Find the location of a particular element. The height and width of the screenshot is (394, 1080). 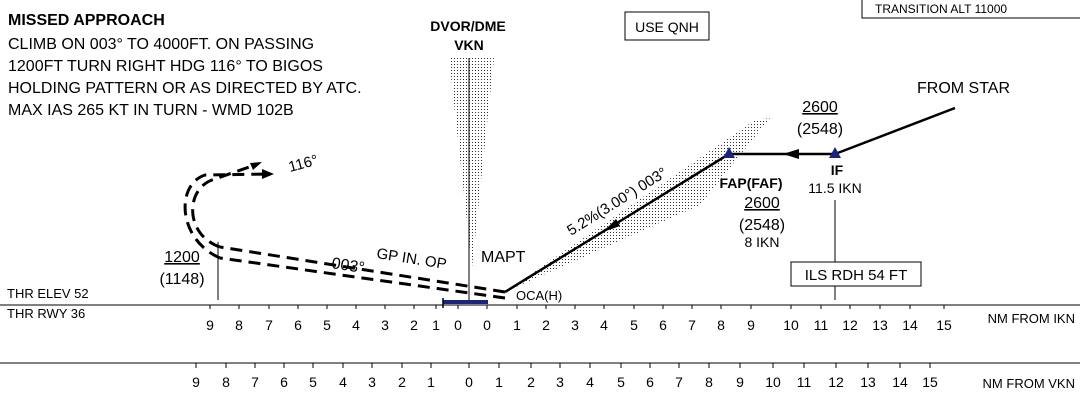

threshold-runway: THR RWY 36 is located at coordinates (46, 313).